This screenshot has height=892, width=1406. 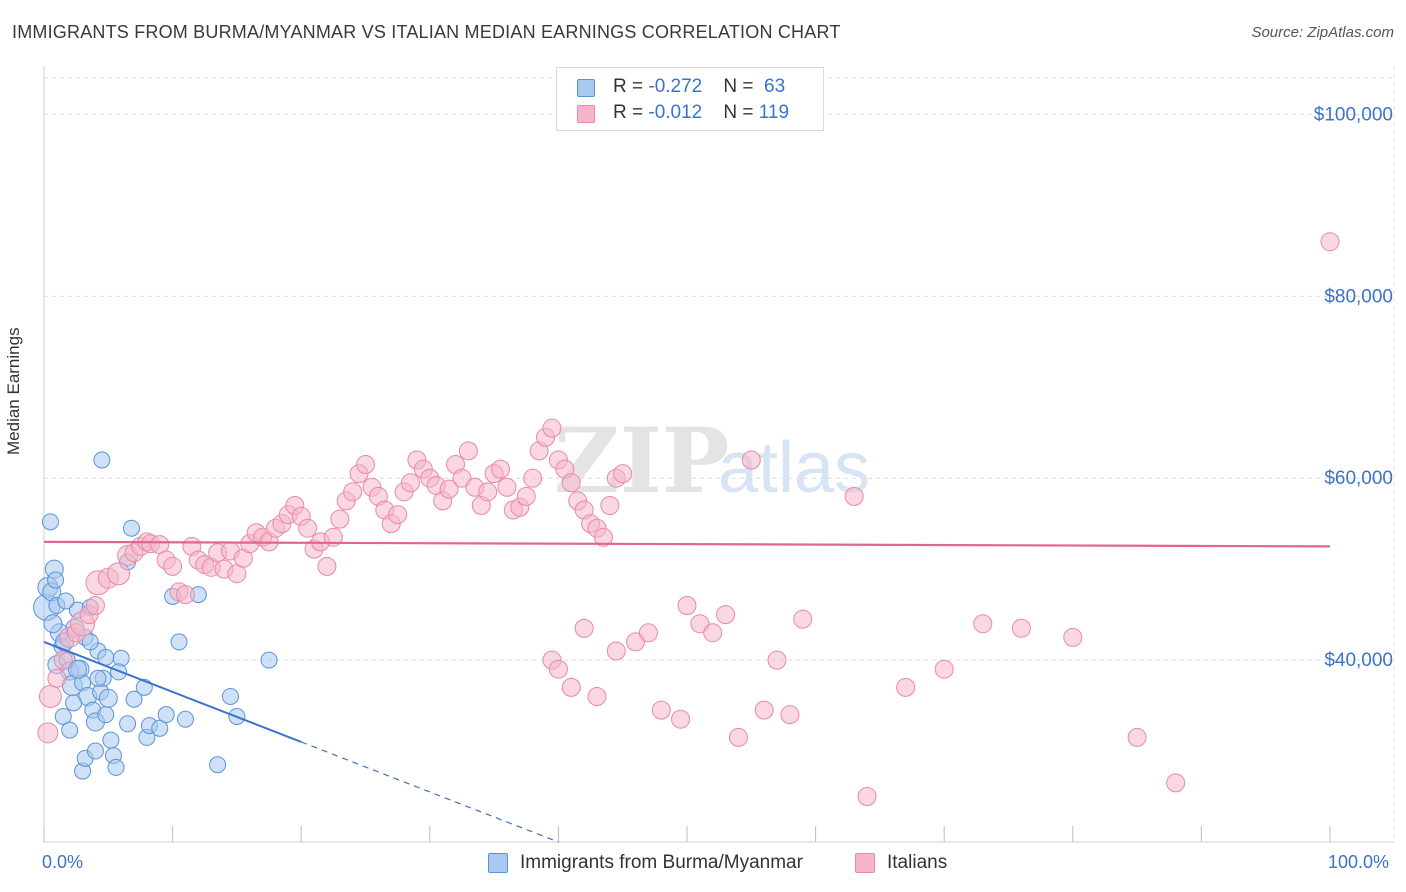 What do you see at coordinates (13, 391) in the screenshot?
I see `y-axis-label: Median Earnings` at bounding box center [13, 391].